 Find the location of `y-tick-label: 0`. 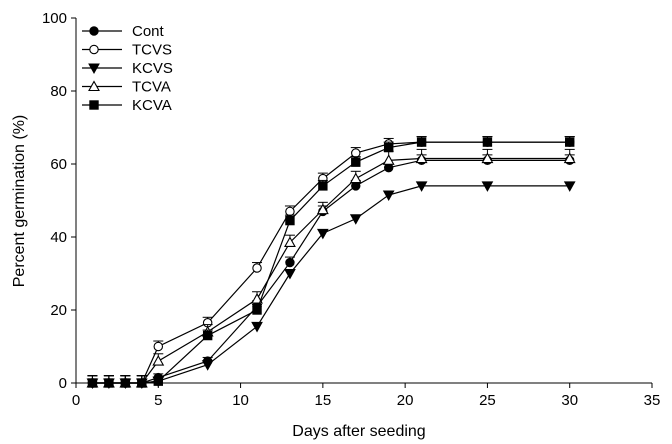

y-tick-label: 0 is located at coordinates (63, 383).